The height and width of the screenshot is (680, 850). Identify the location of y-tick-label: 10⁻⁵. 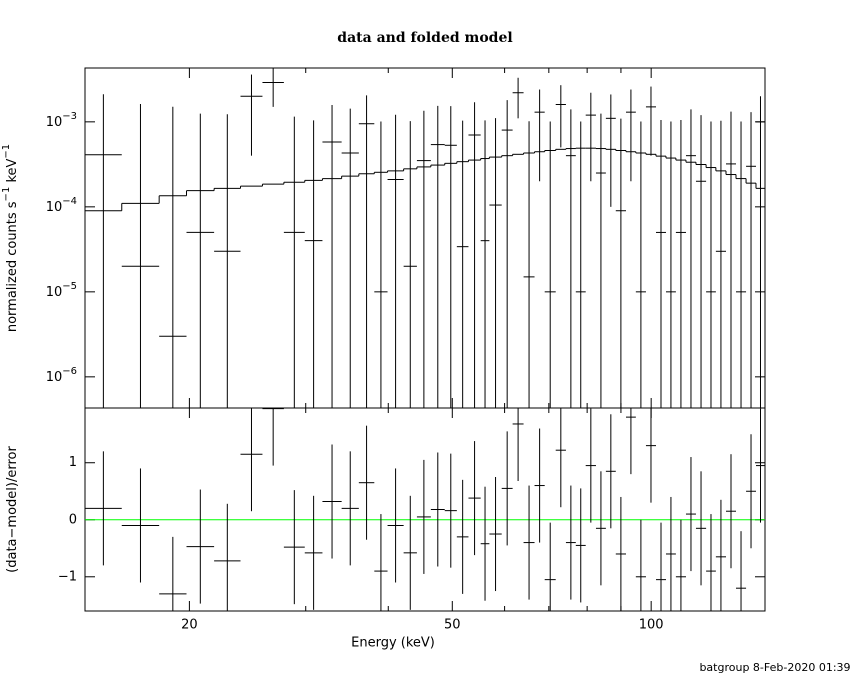
(61, 290).